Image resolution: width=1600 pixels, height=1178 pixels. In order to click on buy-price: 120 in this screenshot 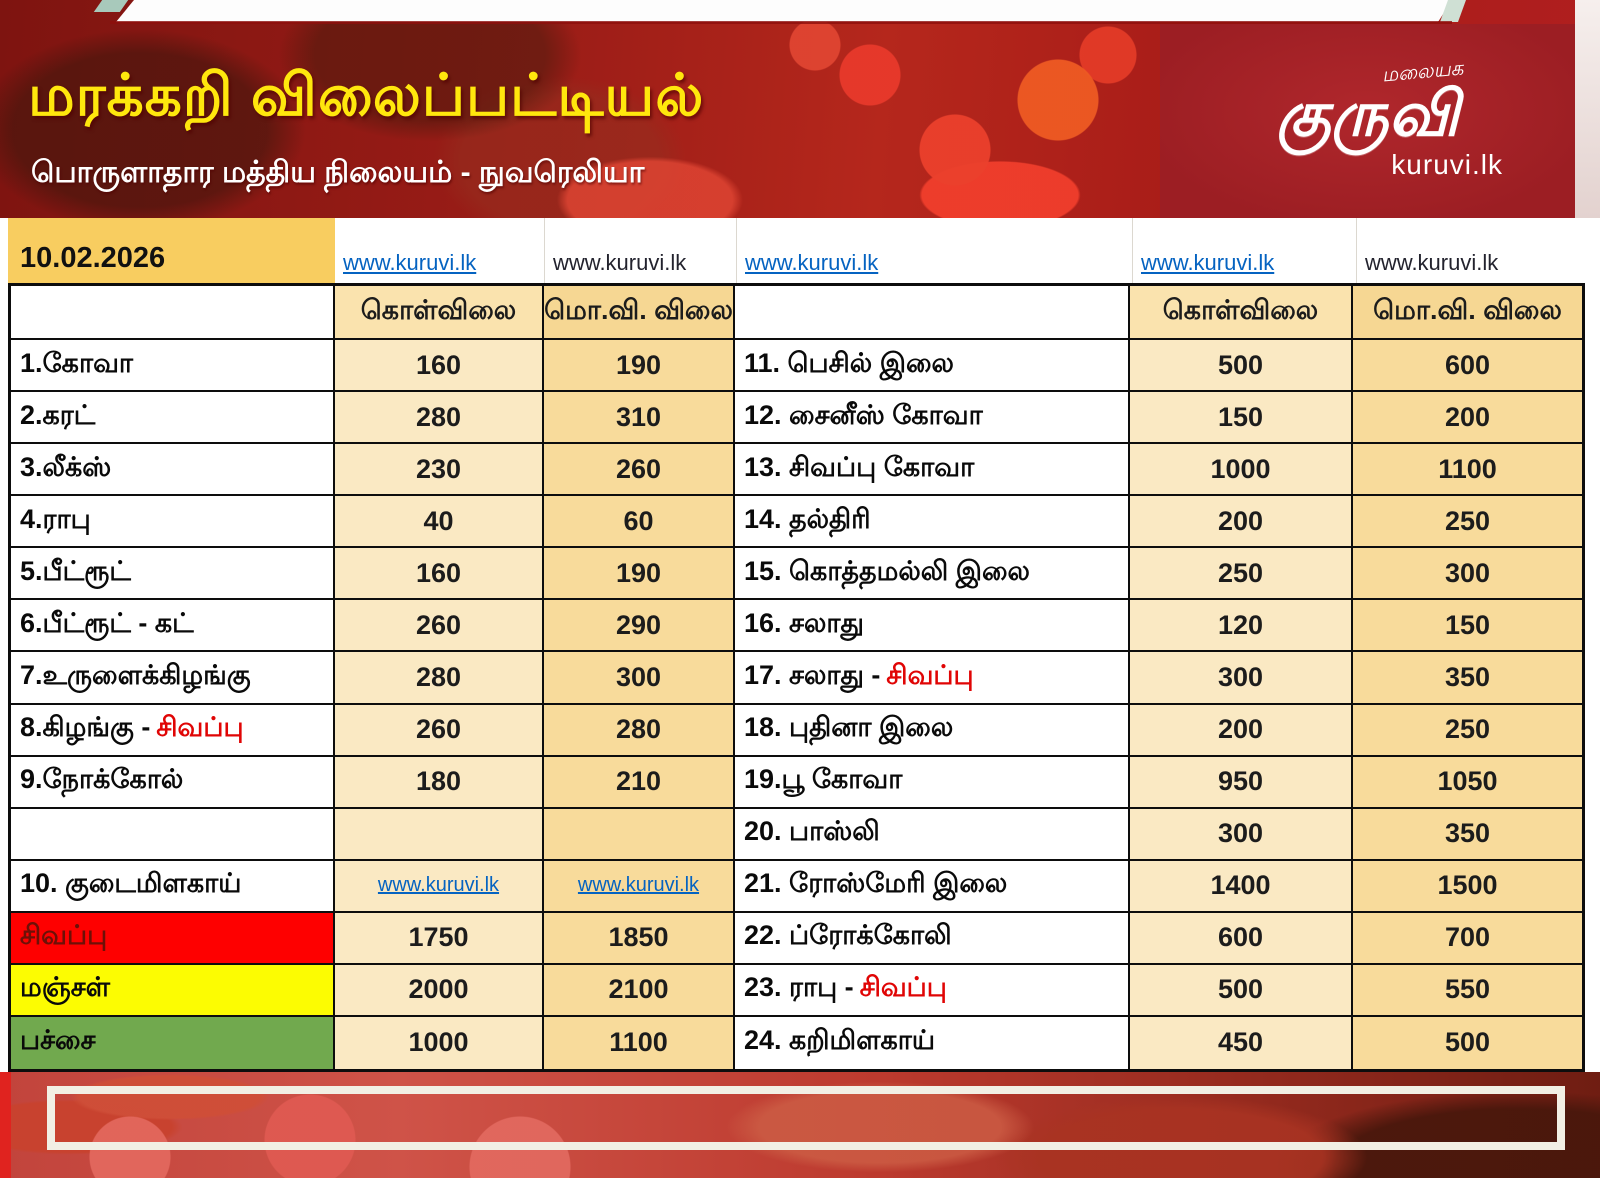, I will do `click(1241, 626)`.